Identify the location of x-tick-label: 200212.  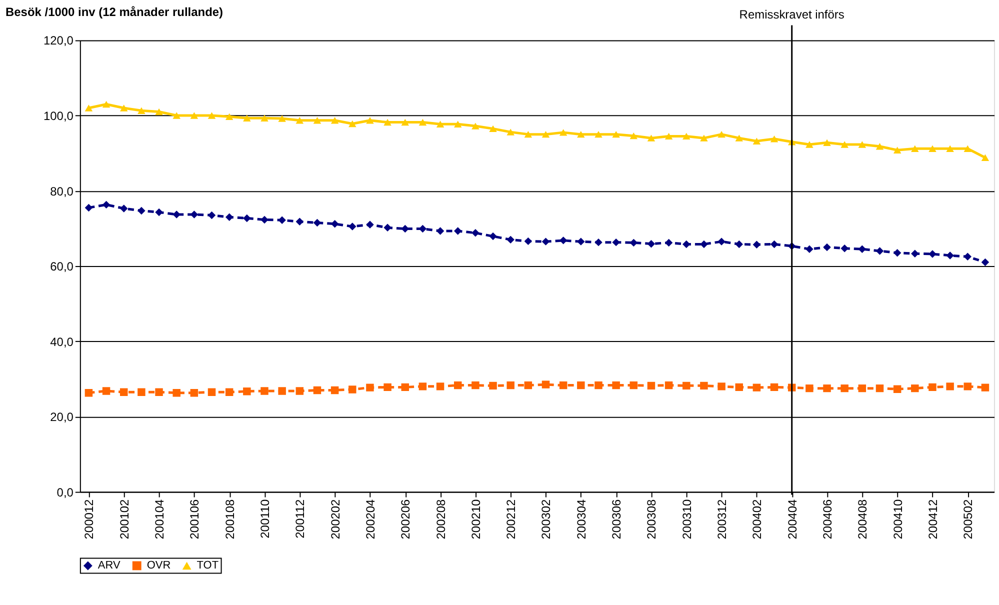
(511, 519).